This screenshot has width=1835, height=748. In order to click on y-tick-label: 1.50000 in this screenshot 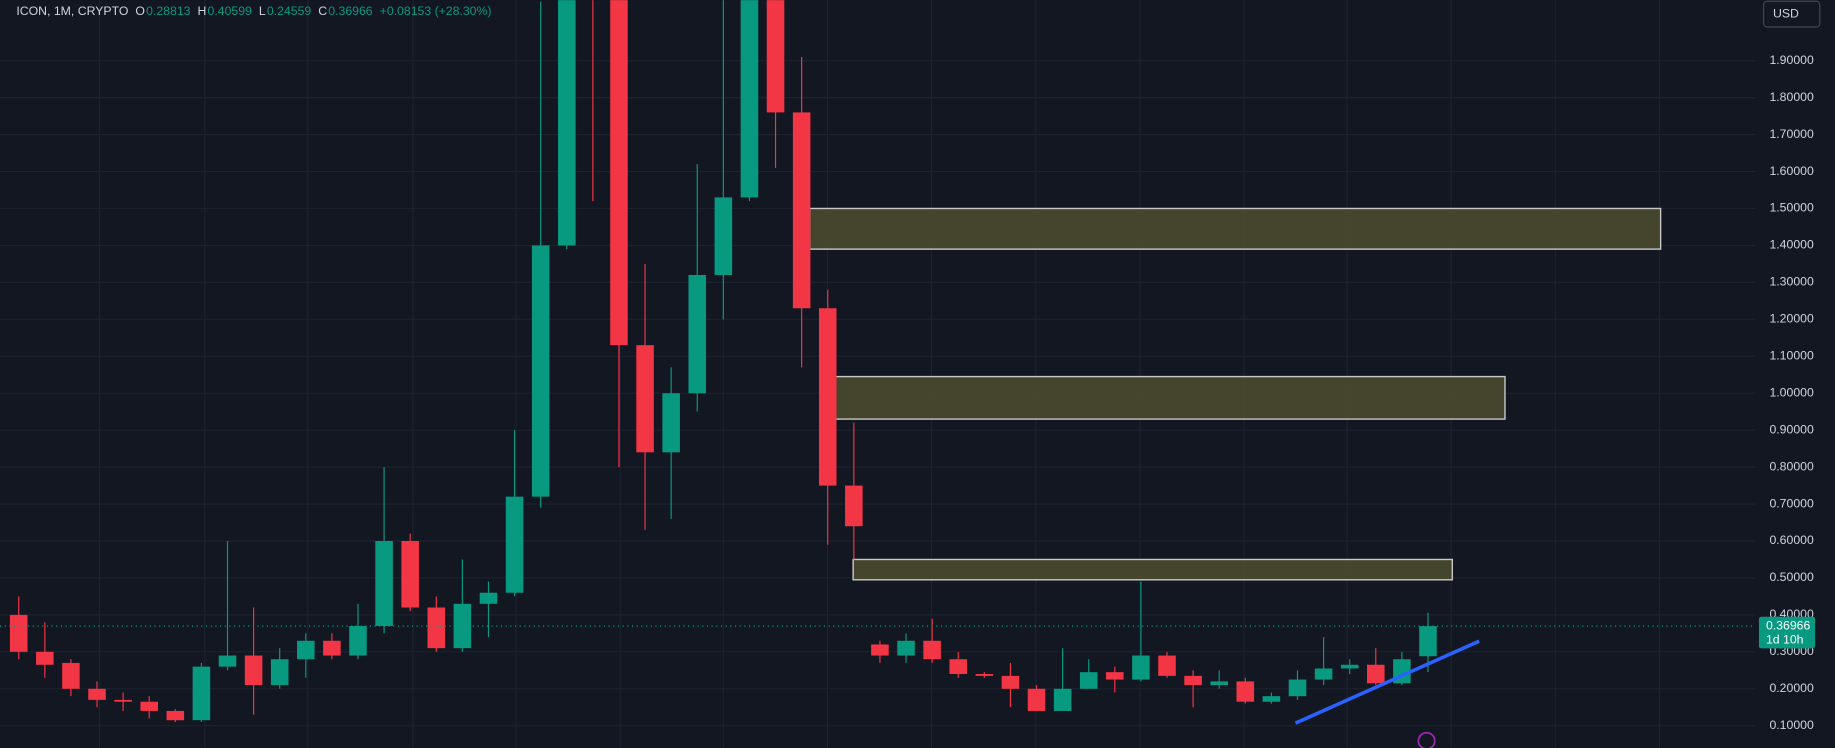, I will do `click(1791, 208)`.